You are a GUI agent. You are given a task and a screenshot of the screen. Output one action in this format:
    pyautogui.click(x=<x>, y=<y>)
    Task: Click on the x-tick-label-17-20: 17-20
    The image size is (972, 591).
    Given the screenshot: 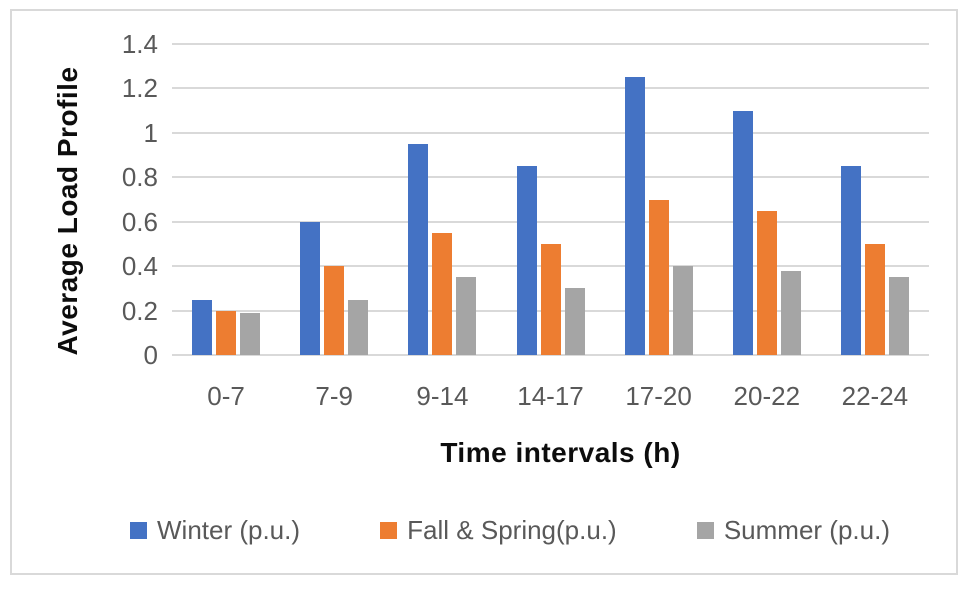 What is the action you would take?
    pyautogui.click(x=658, y=396)
    